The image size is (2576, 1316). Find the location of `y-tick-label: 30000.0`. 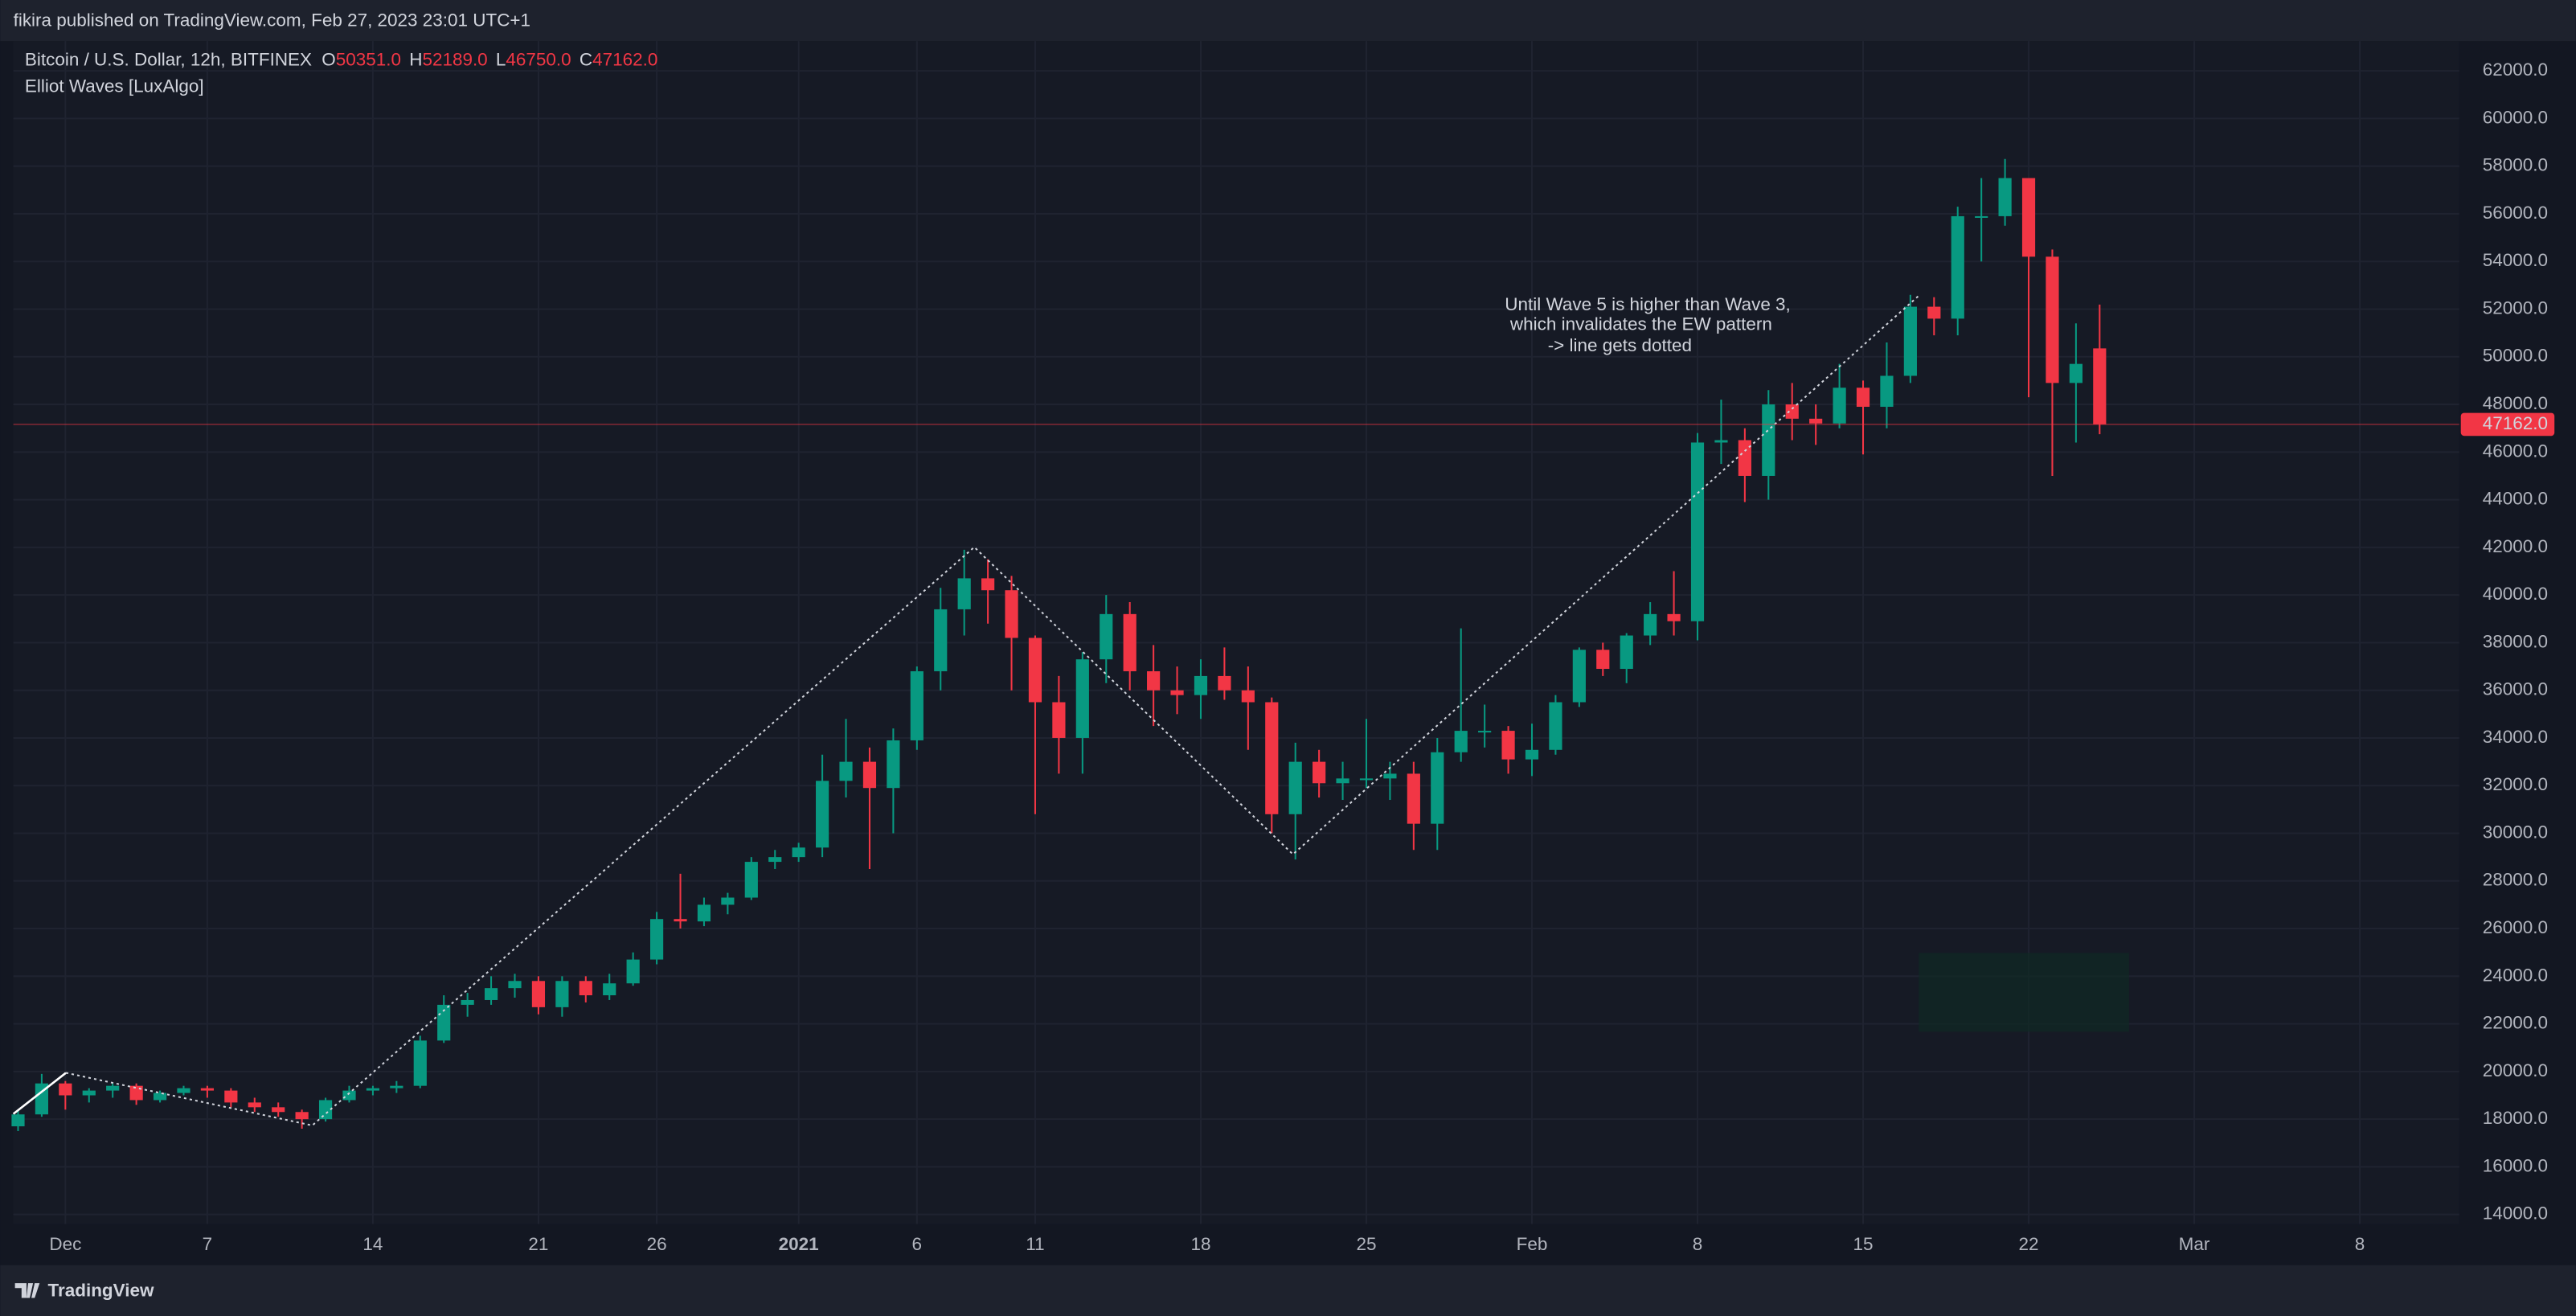

y-tick-label: 30000.0 is located at coordinates (2515, 832).